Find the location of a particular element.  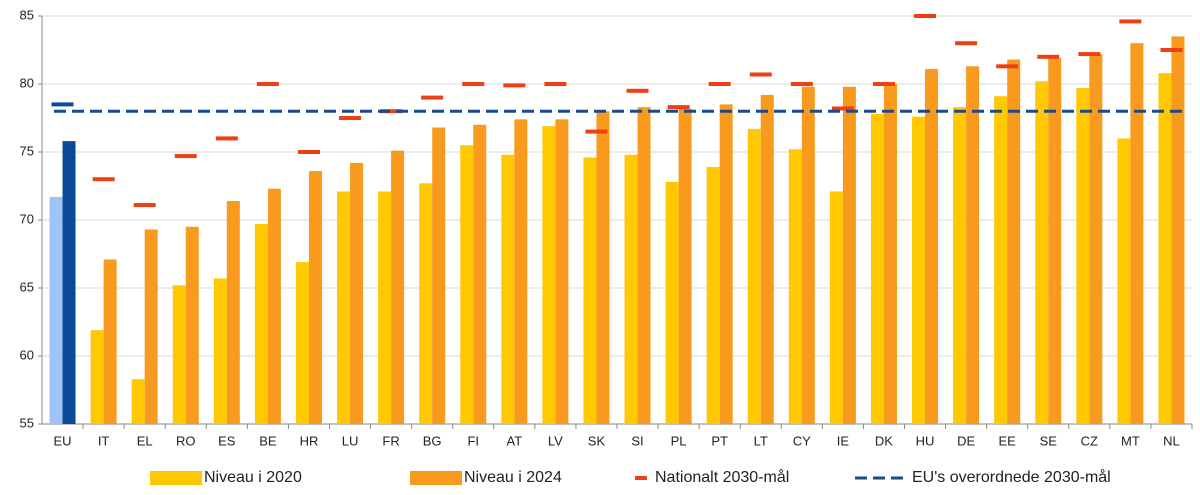

x-tick-label: MT is located at coordinates (1130, 440).